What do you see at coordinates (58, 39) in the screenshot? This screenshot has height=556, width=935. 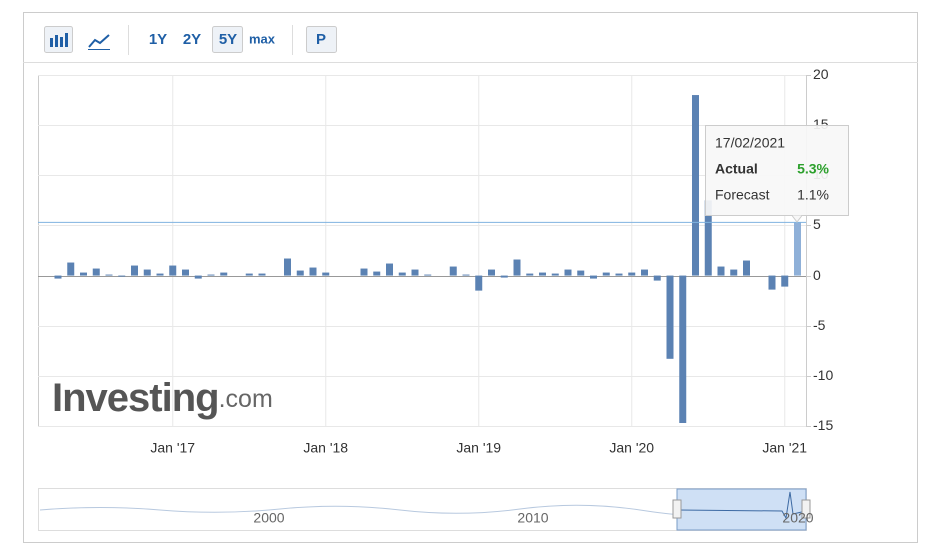 I see `bar-chart-button` at bounding box center [58, 39].